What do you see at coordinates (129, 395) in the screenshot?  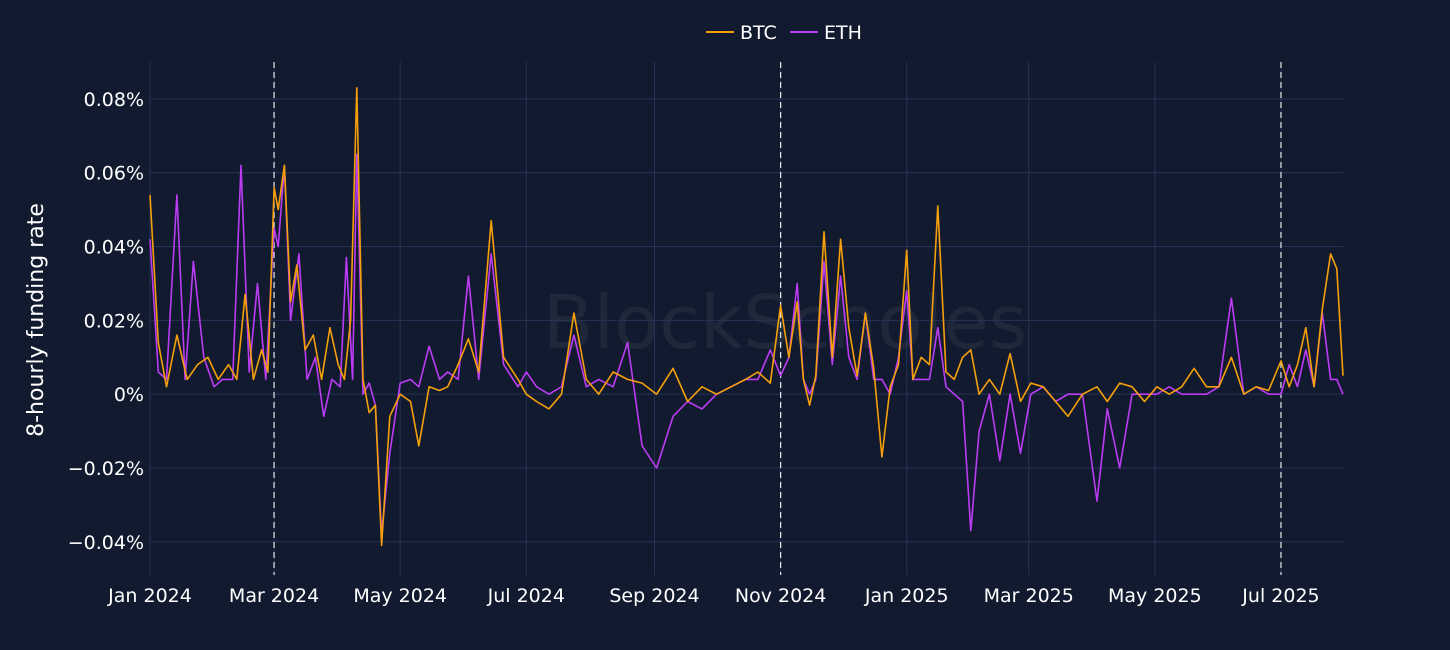 I see `y-tick-label: 0%` at bounding box center [129, 395].